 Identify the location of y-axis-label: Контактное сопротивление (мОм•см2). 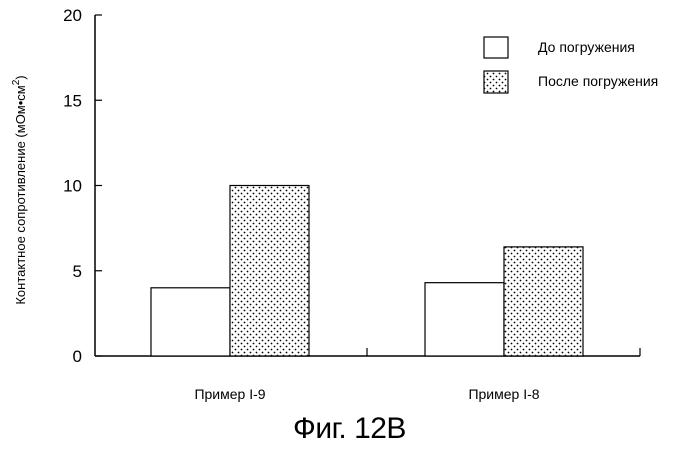
(19, 189).